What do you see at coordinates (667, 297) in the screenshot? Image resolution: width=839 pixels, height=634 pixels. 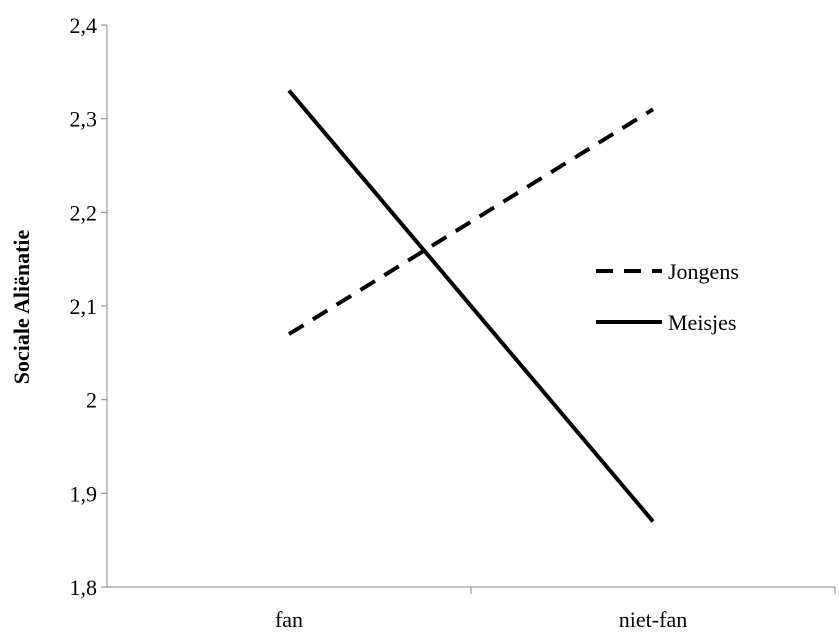 I see `legend: Jongens Meisjes` at bounding box center [667, 297].